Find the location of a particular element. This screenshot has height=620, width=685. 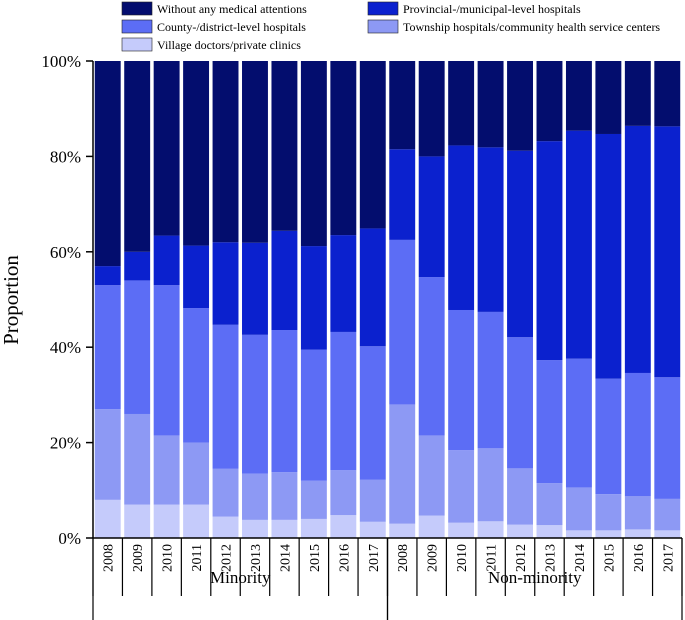

x-tick-label: 2015 is located at coordinates (315, 558).